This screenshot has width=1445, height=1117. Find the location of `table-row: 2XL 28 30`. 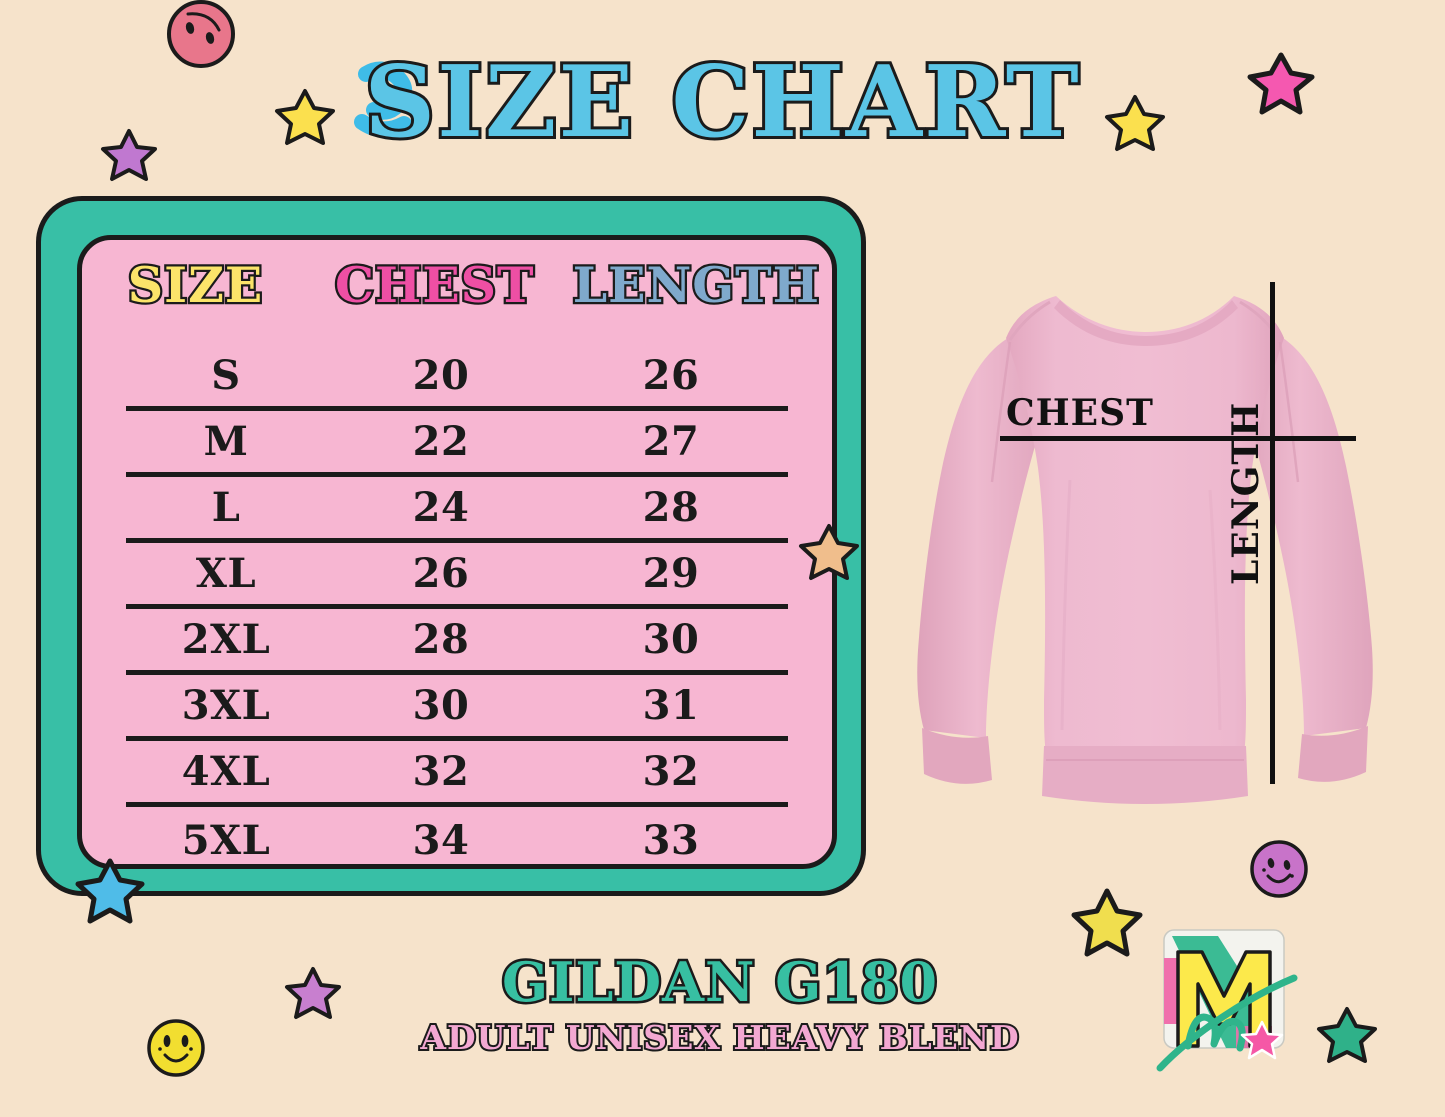

table-row: 2XL 28 30 is located at coordinates (457, 642).